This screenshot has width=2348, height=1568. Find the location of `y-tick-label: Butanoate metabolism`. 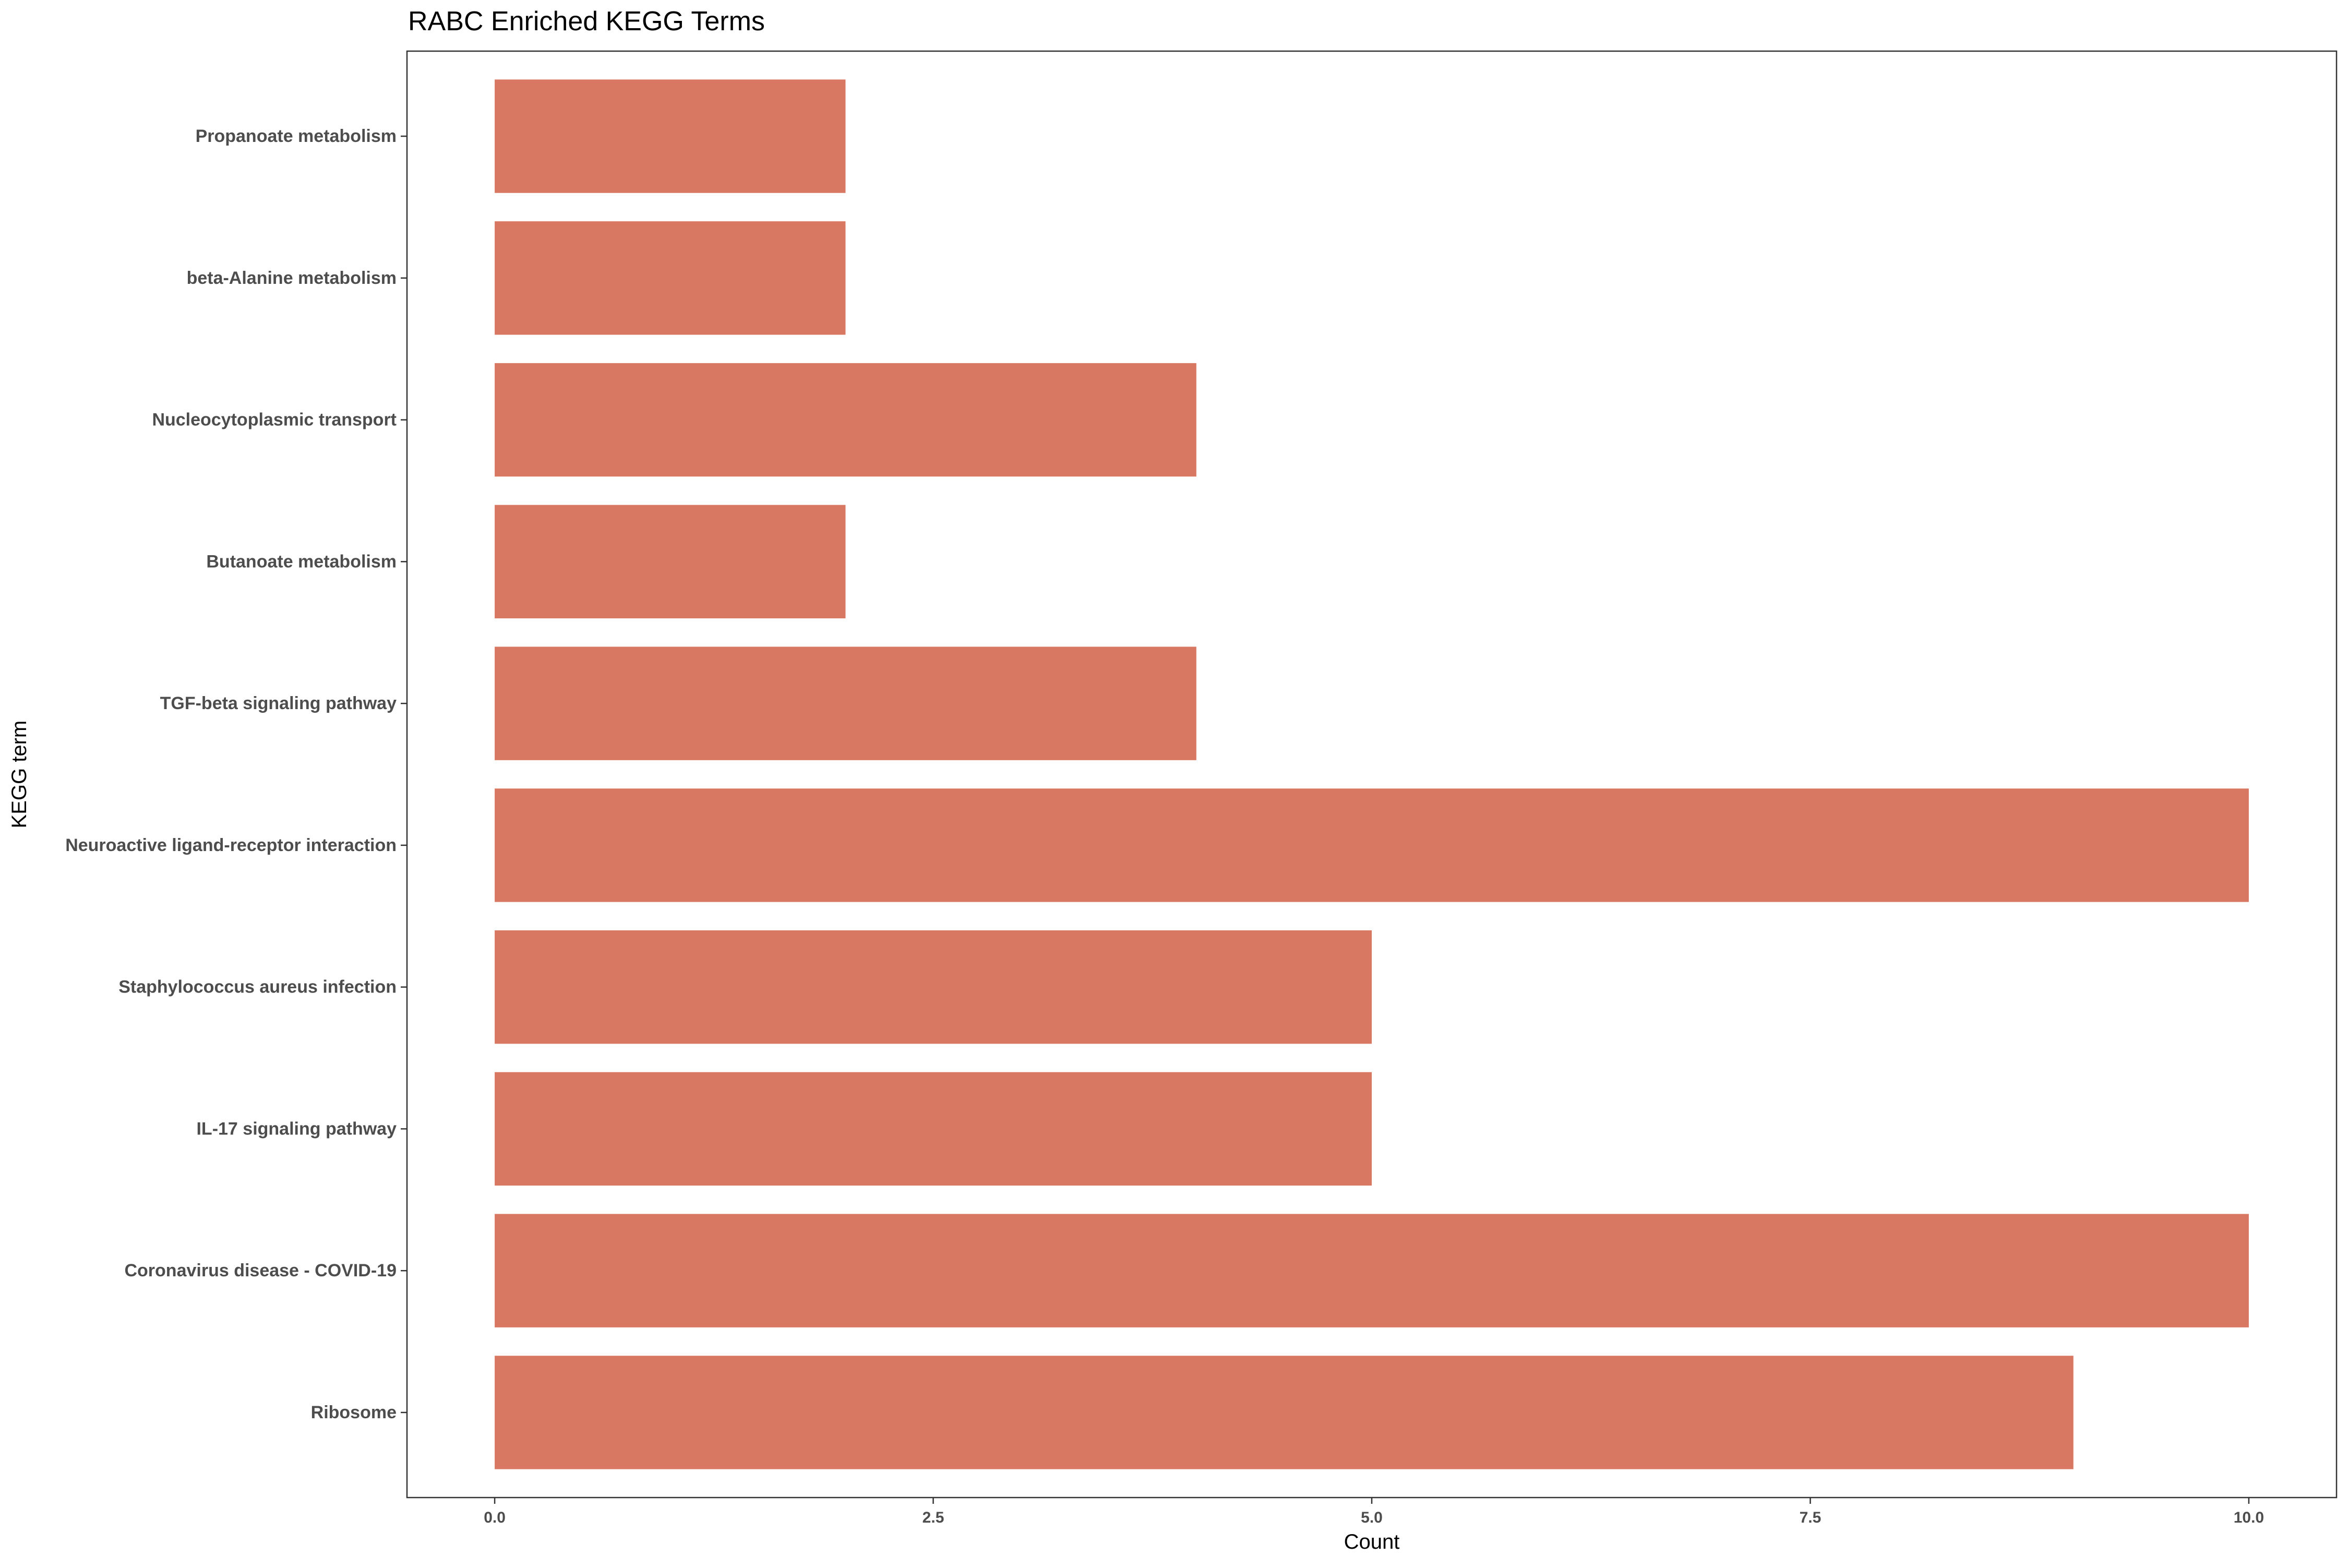

y-tick-label: Butanoate metabolism is located at coordinates (301, 561).